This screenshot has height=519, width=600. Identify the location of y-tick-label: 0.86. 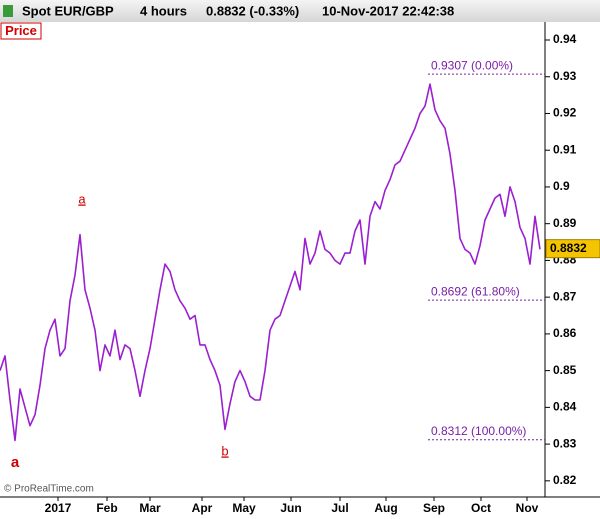
(565, 333).